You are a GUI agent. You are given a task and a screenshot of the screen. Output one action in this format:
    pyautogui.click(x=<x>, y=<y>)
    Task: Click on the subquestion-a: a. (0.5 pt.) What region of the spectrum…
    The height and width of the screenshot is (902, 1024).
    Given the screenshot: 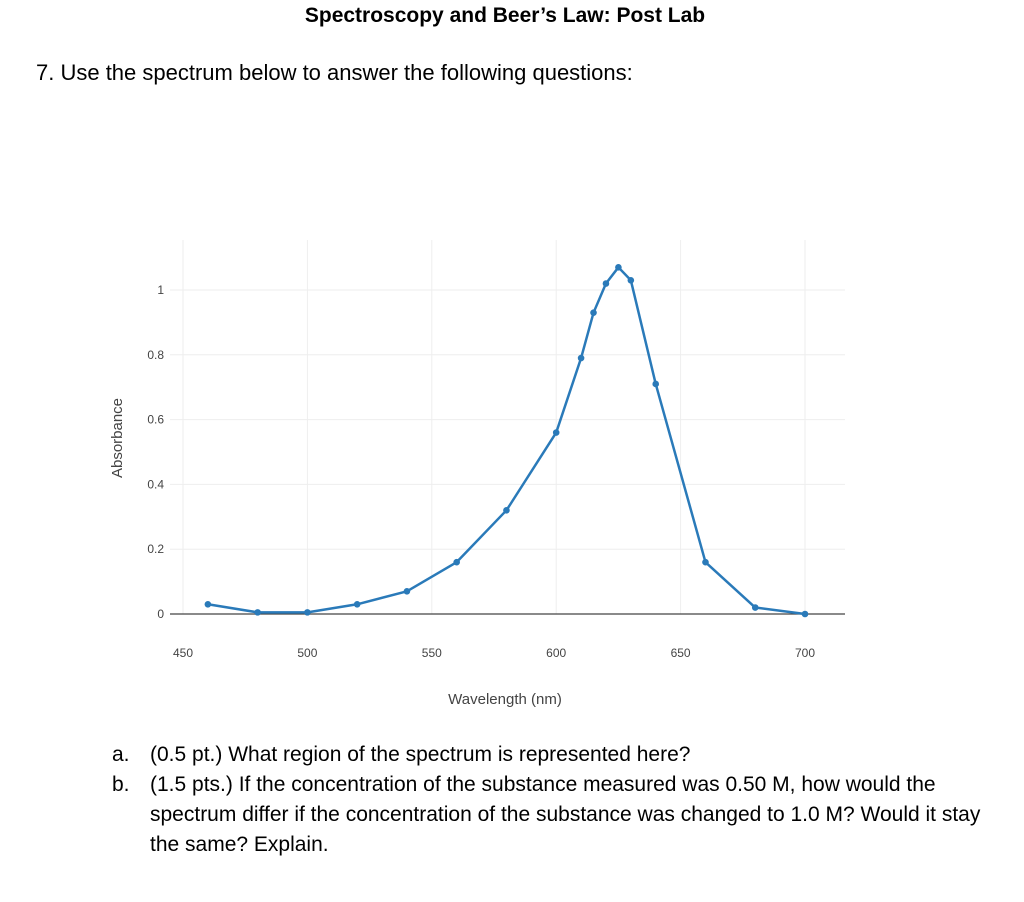 What is the action you would take?
    pyautogui.click(x=552, y=755)
    